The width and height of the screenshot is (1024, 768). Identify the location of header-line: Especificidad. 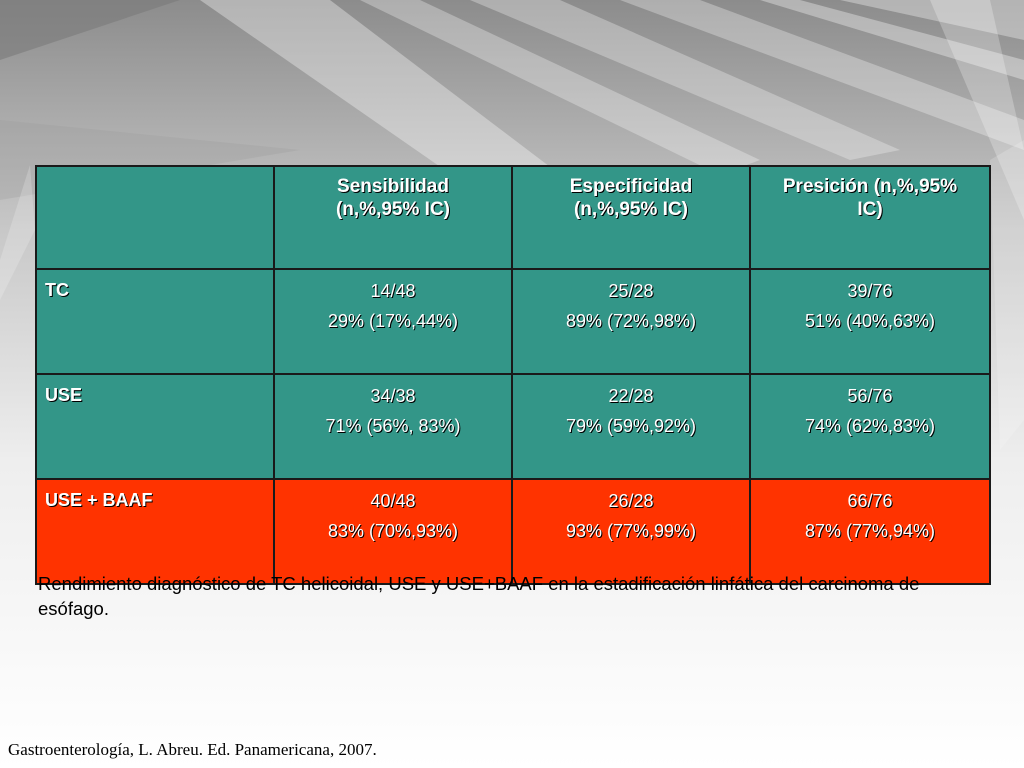
(631, 186).